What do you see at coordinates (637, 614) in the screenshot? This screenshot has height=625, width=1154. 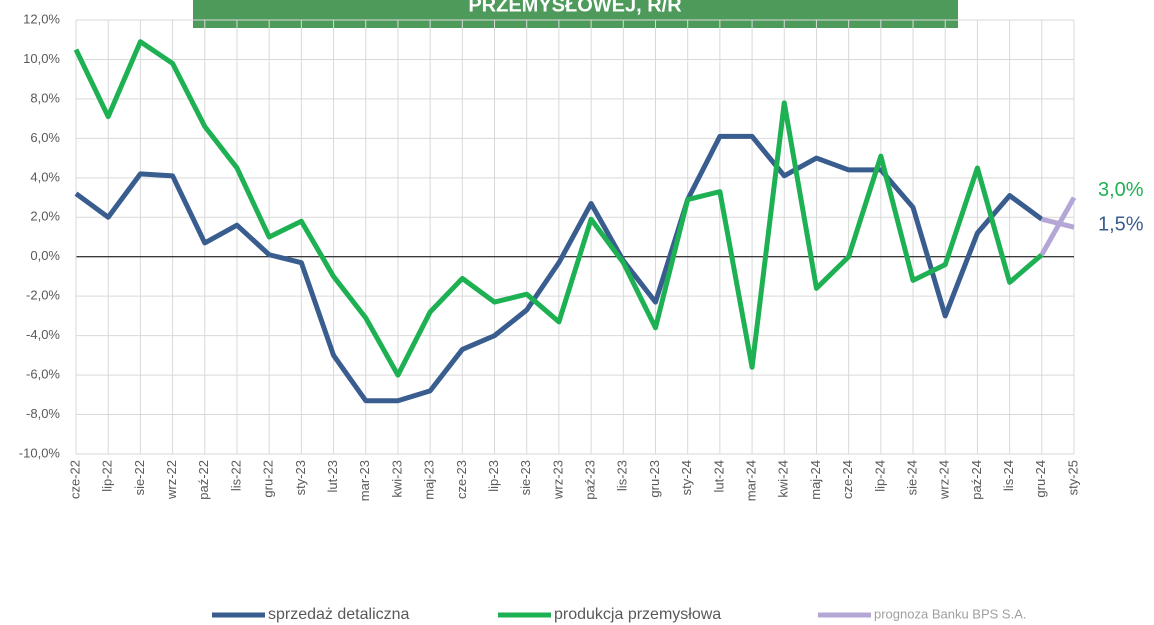 I see `legend-label: produkcja przemysłowa` at bounding box center [637, 614].